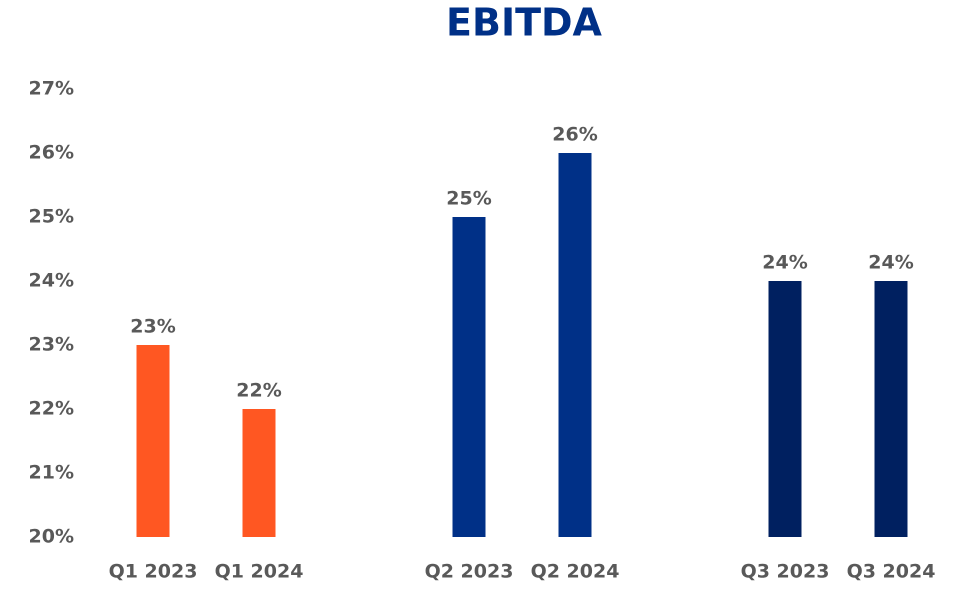  Describe the element at coordinates (51, 473) in the screenshot. I see `y-tick-label: 21%` at that location.